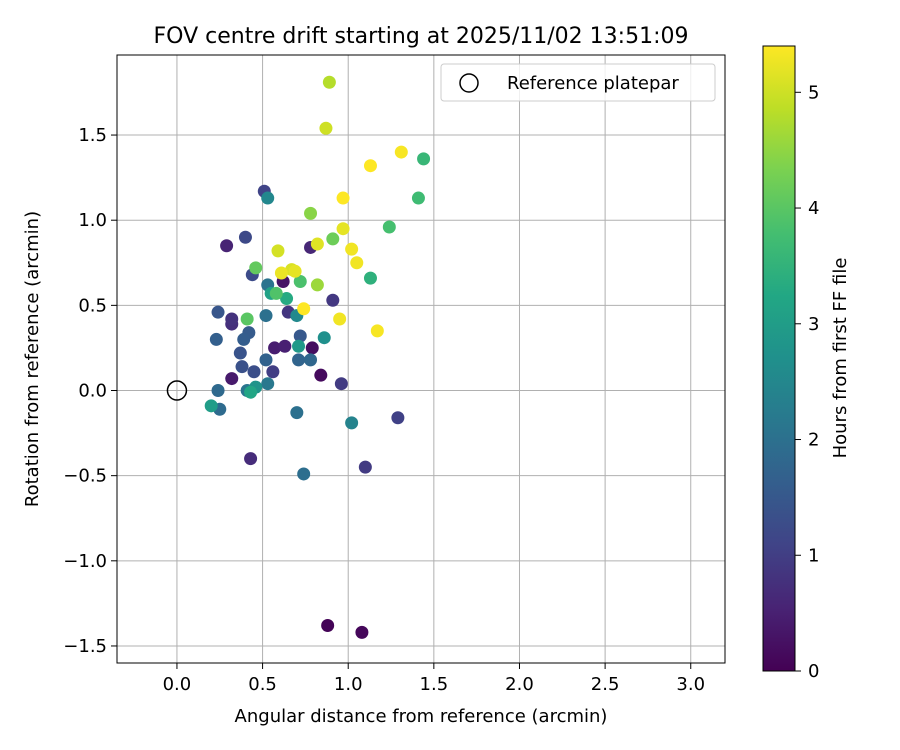  Describe the element at coordinates (813, 671) in the screenshot. I see `colorbar-tick-label: 0` at that location.